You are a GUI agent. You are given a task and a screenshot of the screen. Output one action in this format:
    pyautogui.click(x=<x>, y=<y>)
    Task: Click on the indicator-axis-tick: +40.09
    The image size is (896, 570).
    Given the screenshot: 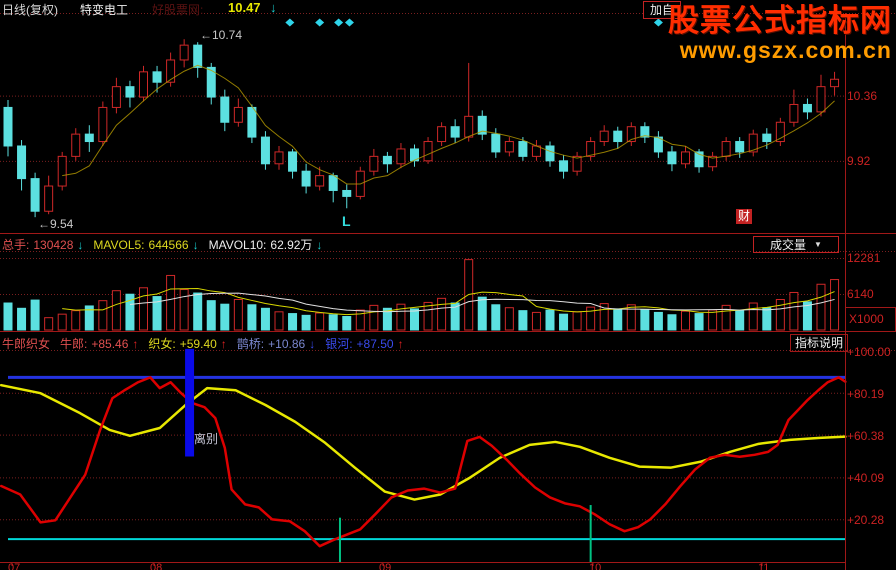 What is the action you would take?
    pyautogui.click(x=866, y=478)
    